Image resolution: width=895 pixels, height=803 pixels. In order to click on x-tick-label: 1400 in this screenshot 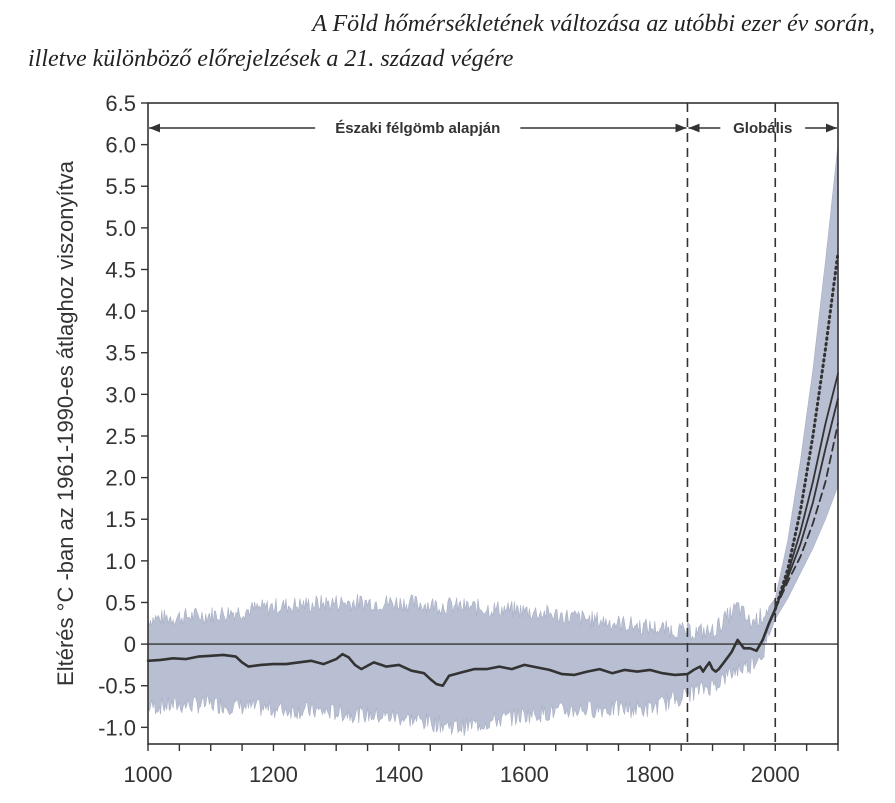, I will do `click(398, 774)`.